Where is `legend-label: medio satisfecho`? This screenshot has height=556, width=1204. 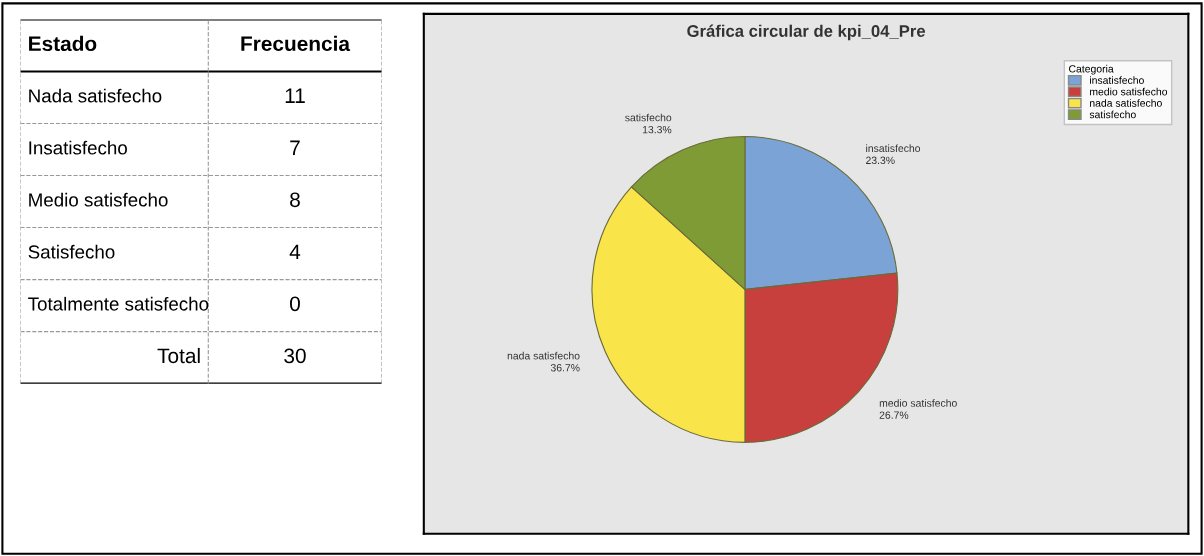
legend-label: medio satisfecho is located at coordinates (1129, 91).